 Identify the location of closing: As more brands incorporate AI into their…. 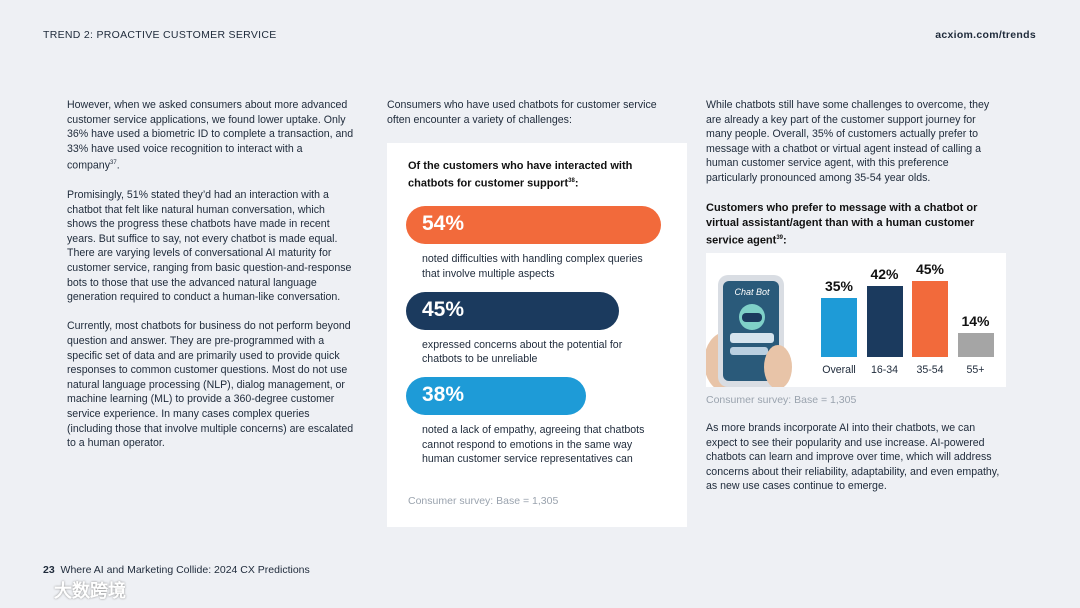
(853, 457).